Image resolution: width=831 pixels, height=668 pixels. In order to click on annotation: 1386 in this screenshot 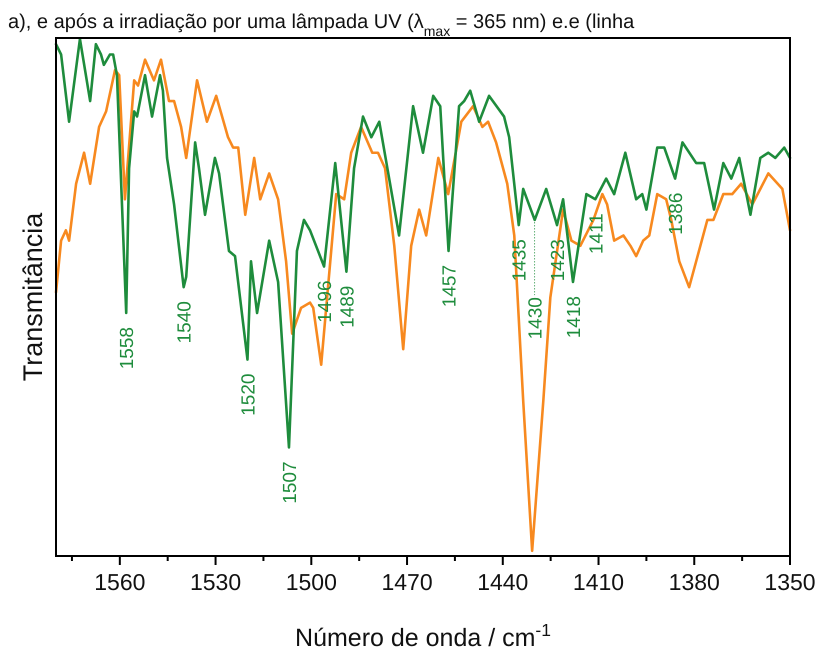, I will do `click(677, 213)`.